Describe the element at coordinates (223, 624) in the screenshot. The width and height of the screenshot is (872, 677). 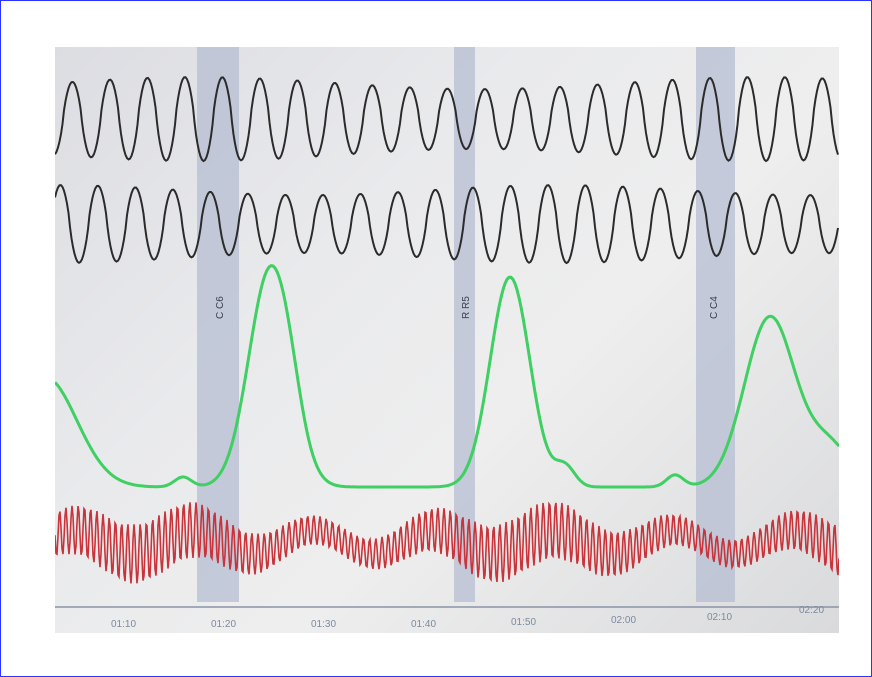
I see `tick-label: 01:20` at that location.